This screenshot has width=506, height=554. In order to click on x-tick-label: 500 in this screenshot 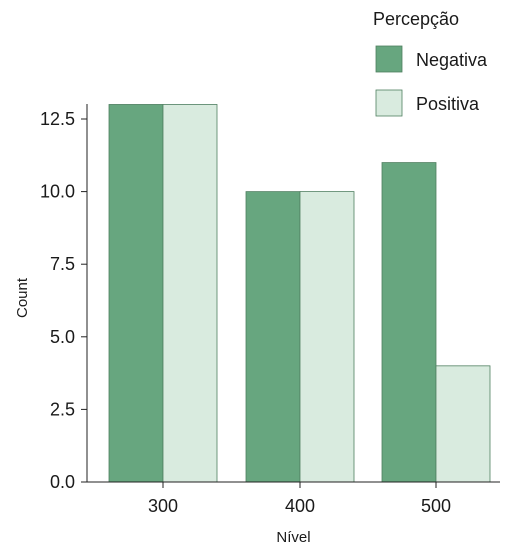, I will do `click(436, 506)`.